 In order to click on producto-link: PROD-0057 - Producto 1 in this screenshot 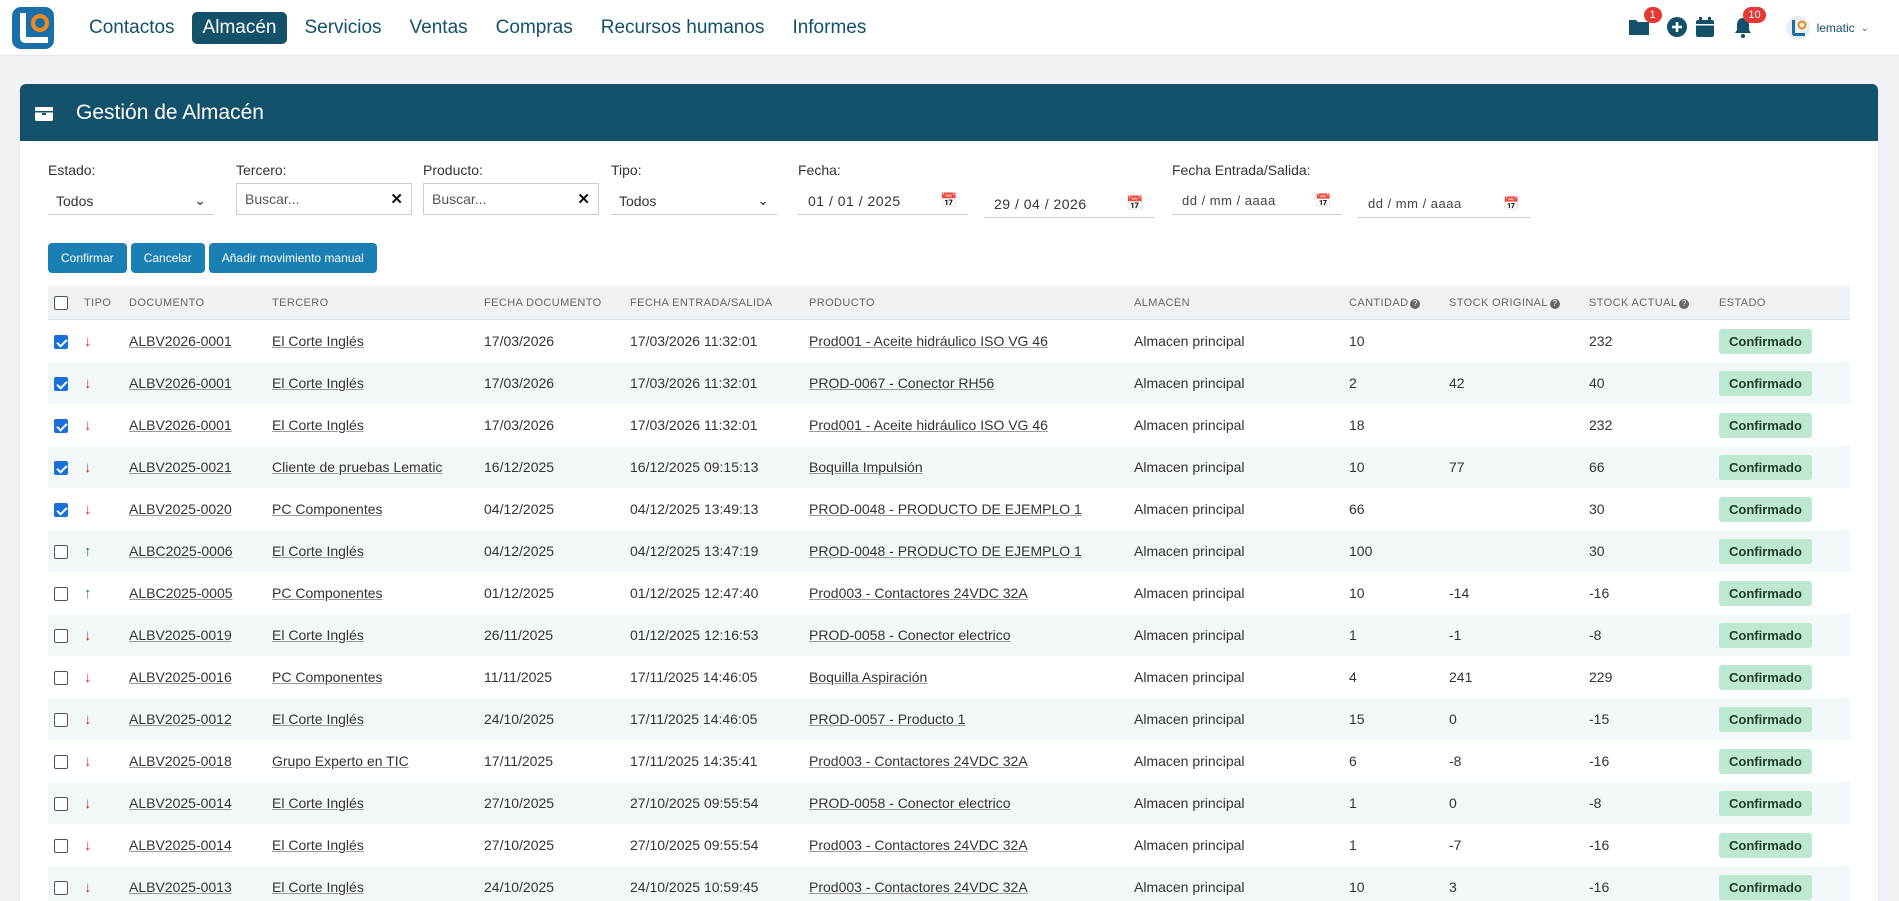, I will do `click(887, 719)`.